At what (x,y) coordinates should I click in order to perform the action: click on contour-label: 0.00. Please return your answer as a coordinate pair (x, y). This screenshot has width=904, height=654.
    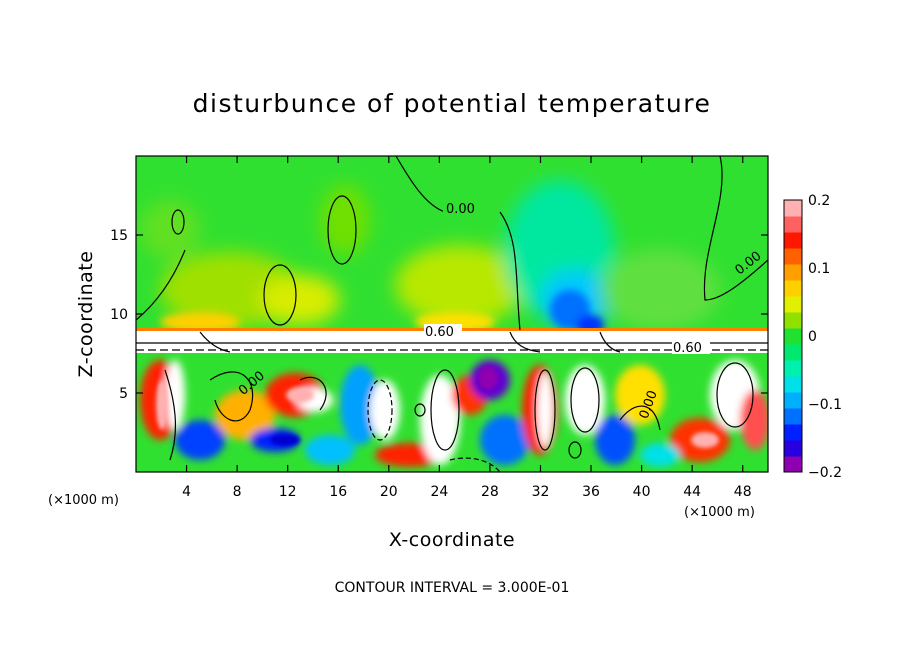
    Looking at the image, I should click on (460, 209).